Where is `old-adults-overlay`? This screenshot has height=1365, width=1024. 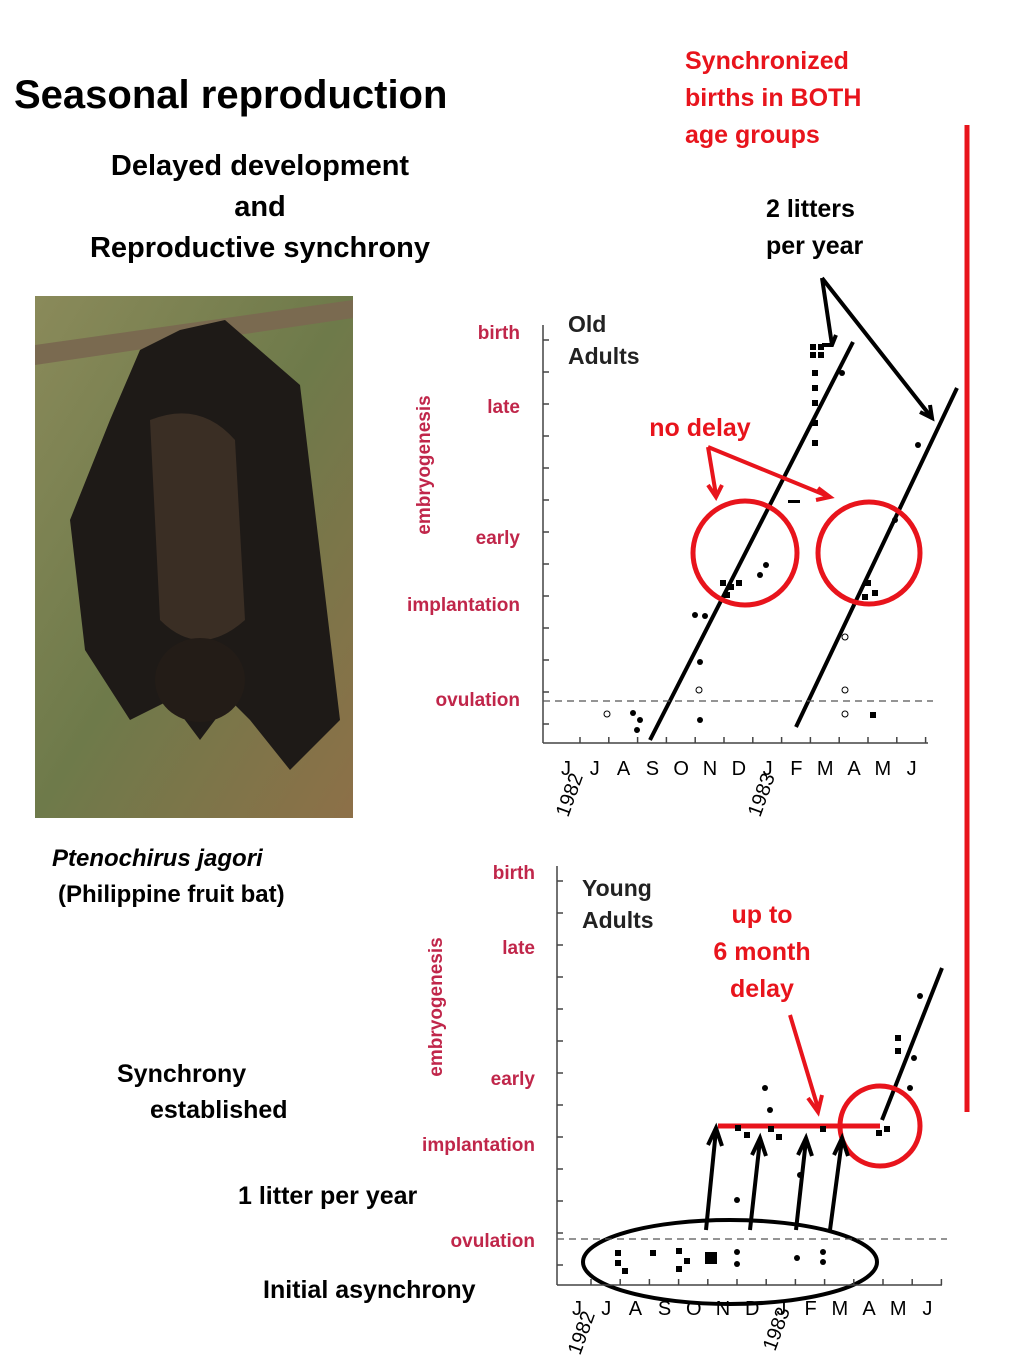 old-adults-overlay is located at coordinates (781, 508).